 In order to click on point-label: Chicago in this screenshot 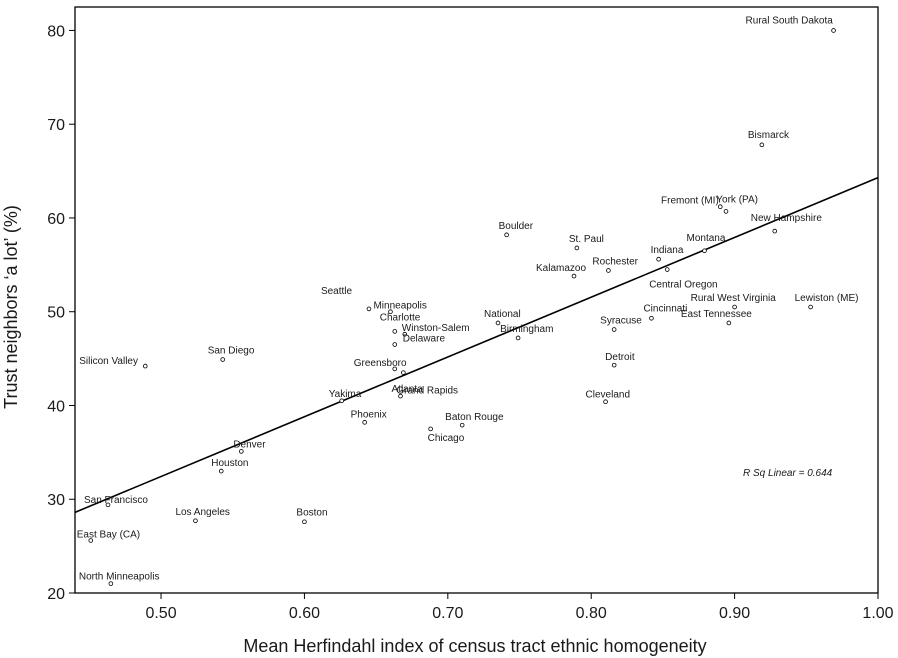, I will do `click(446, 438)`.